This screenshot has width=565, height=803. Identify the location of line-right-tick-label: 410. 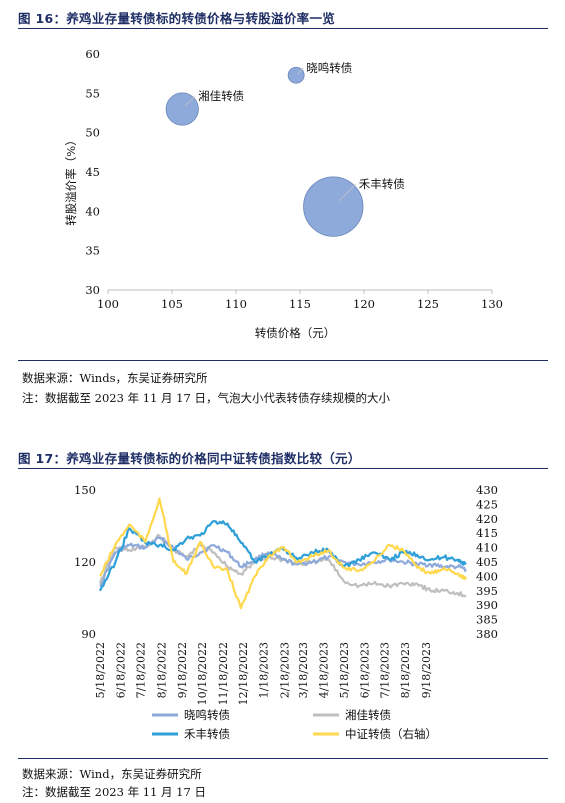
(487, 548).